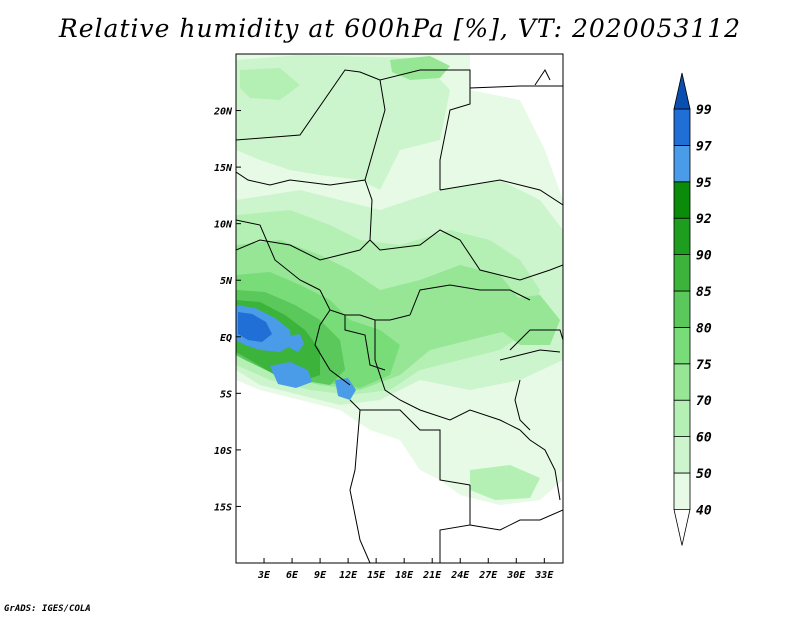 The width and height of the screenshot is (800, 618). Describe the element at coordinates (226, 281) in the screenshot. I see `lat-tick-label: 5N` at that location.